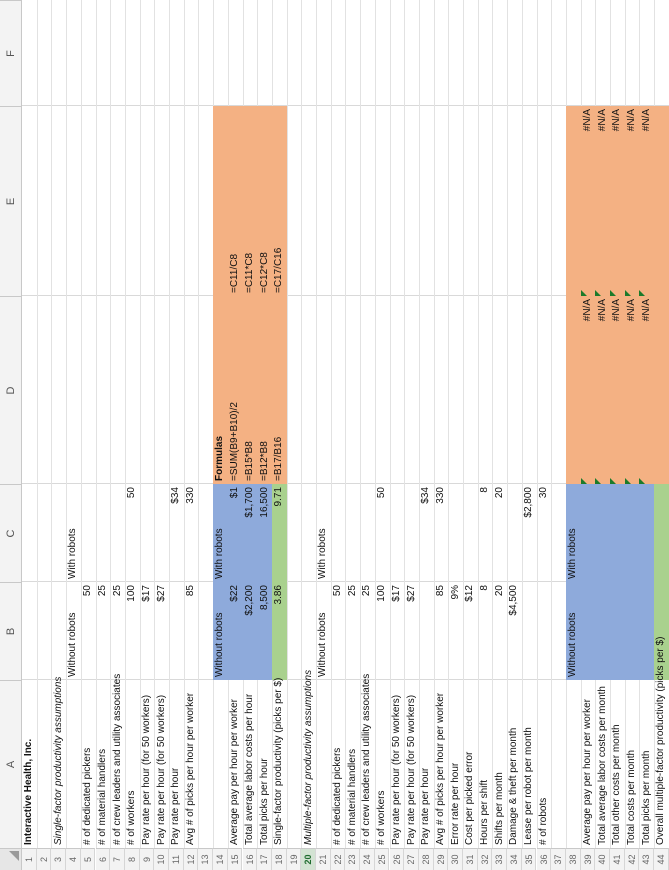 The image size is (669, 870). I want to click on section2-value-without: 9%, so click(455, 592).